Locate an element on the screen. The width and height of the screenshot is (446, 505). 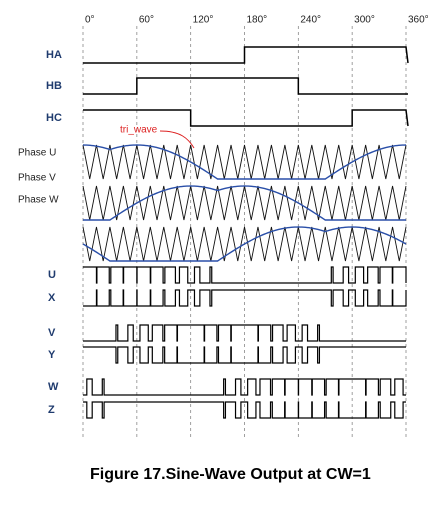
phase-label: Phase U is located at coordinates (37, 153).